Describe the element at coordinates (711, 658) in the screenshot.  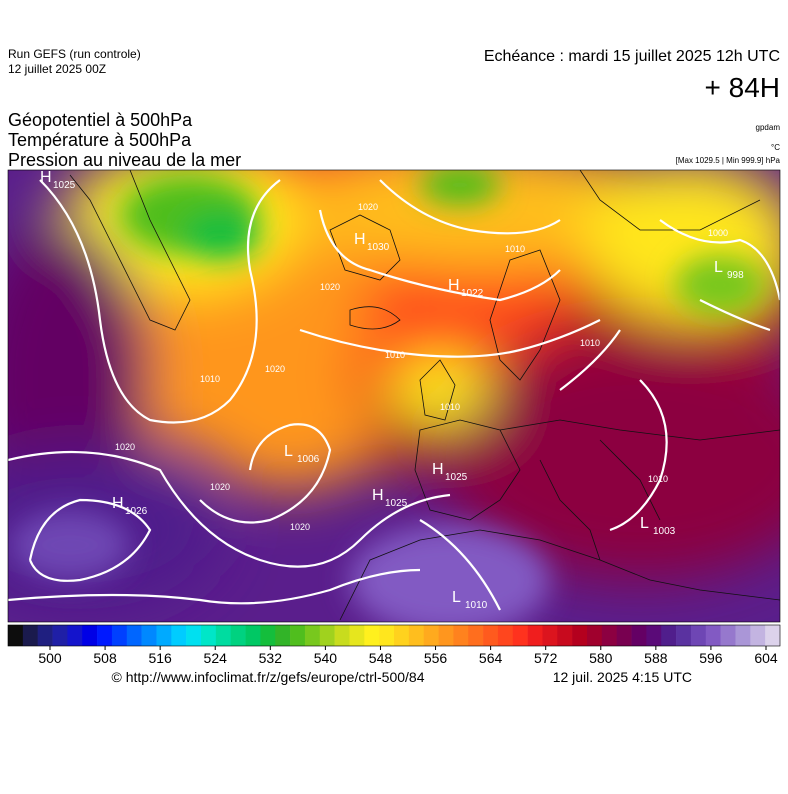
I see `colorbar-tick-label: 596` at that location.